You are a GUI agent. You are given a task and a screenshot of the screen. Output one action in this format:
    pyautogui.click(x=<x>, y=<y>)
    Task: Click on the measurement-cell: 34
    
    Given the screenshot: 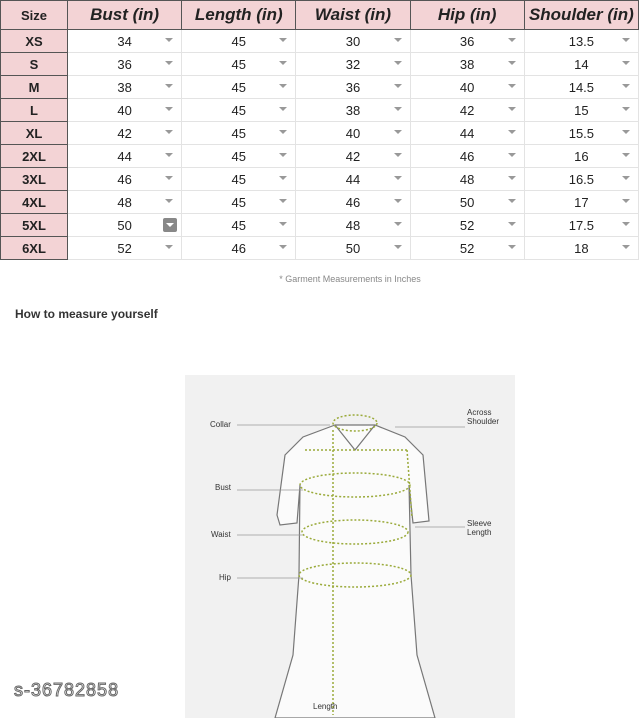 What is the action you would take?
    pyautogui.click(x=124, y=41)
    